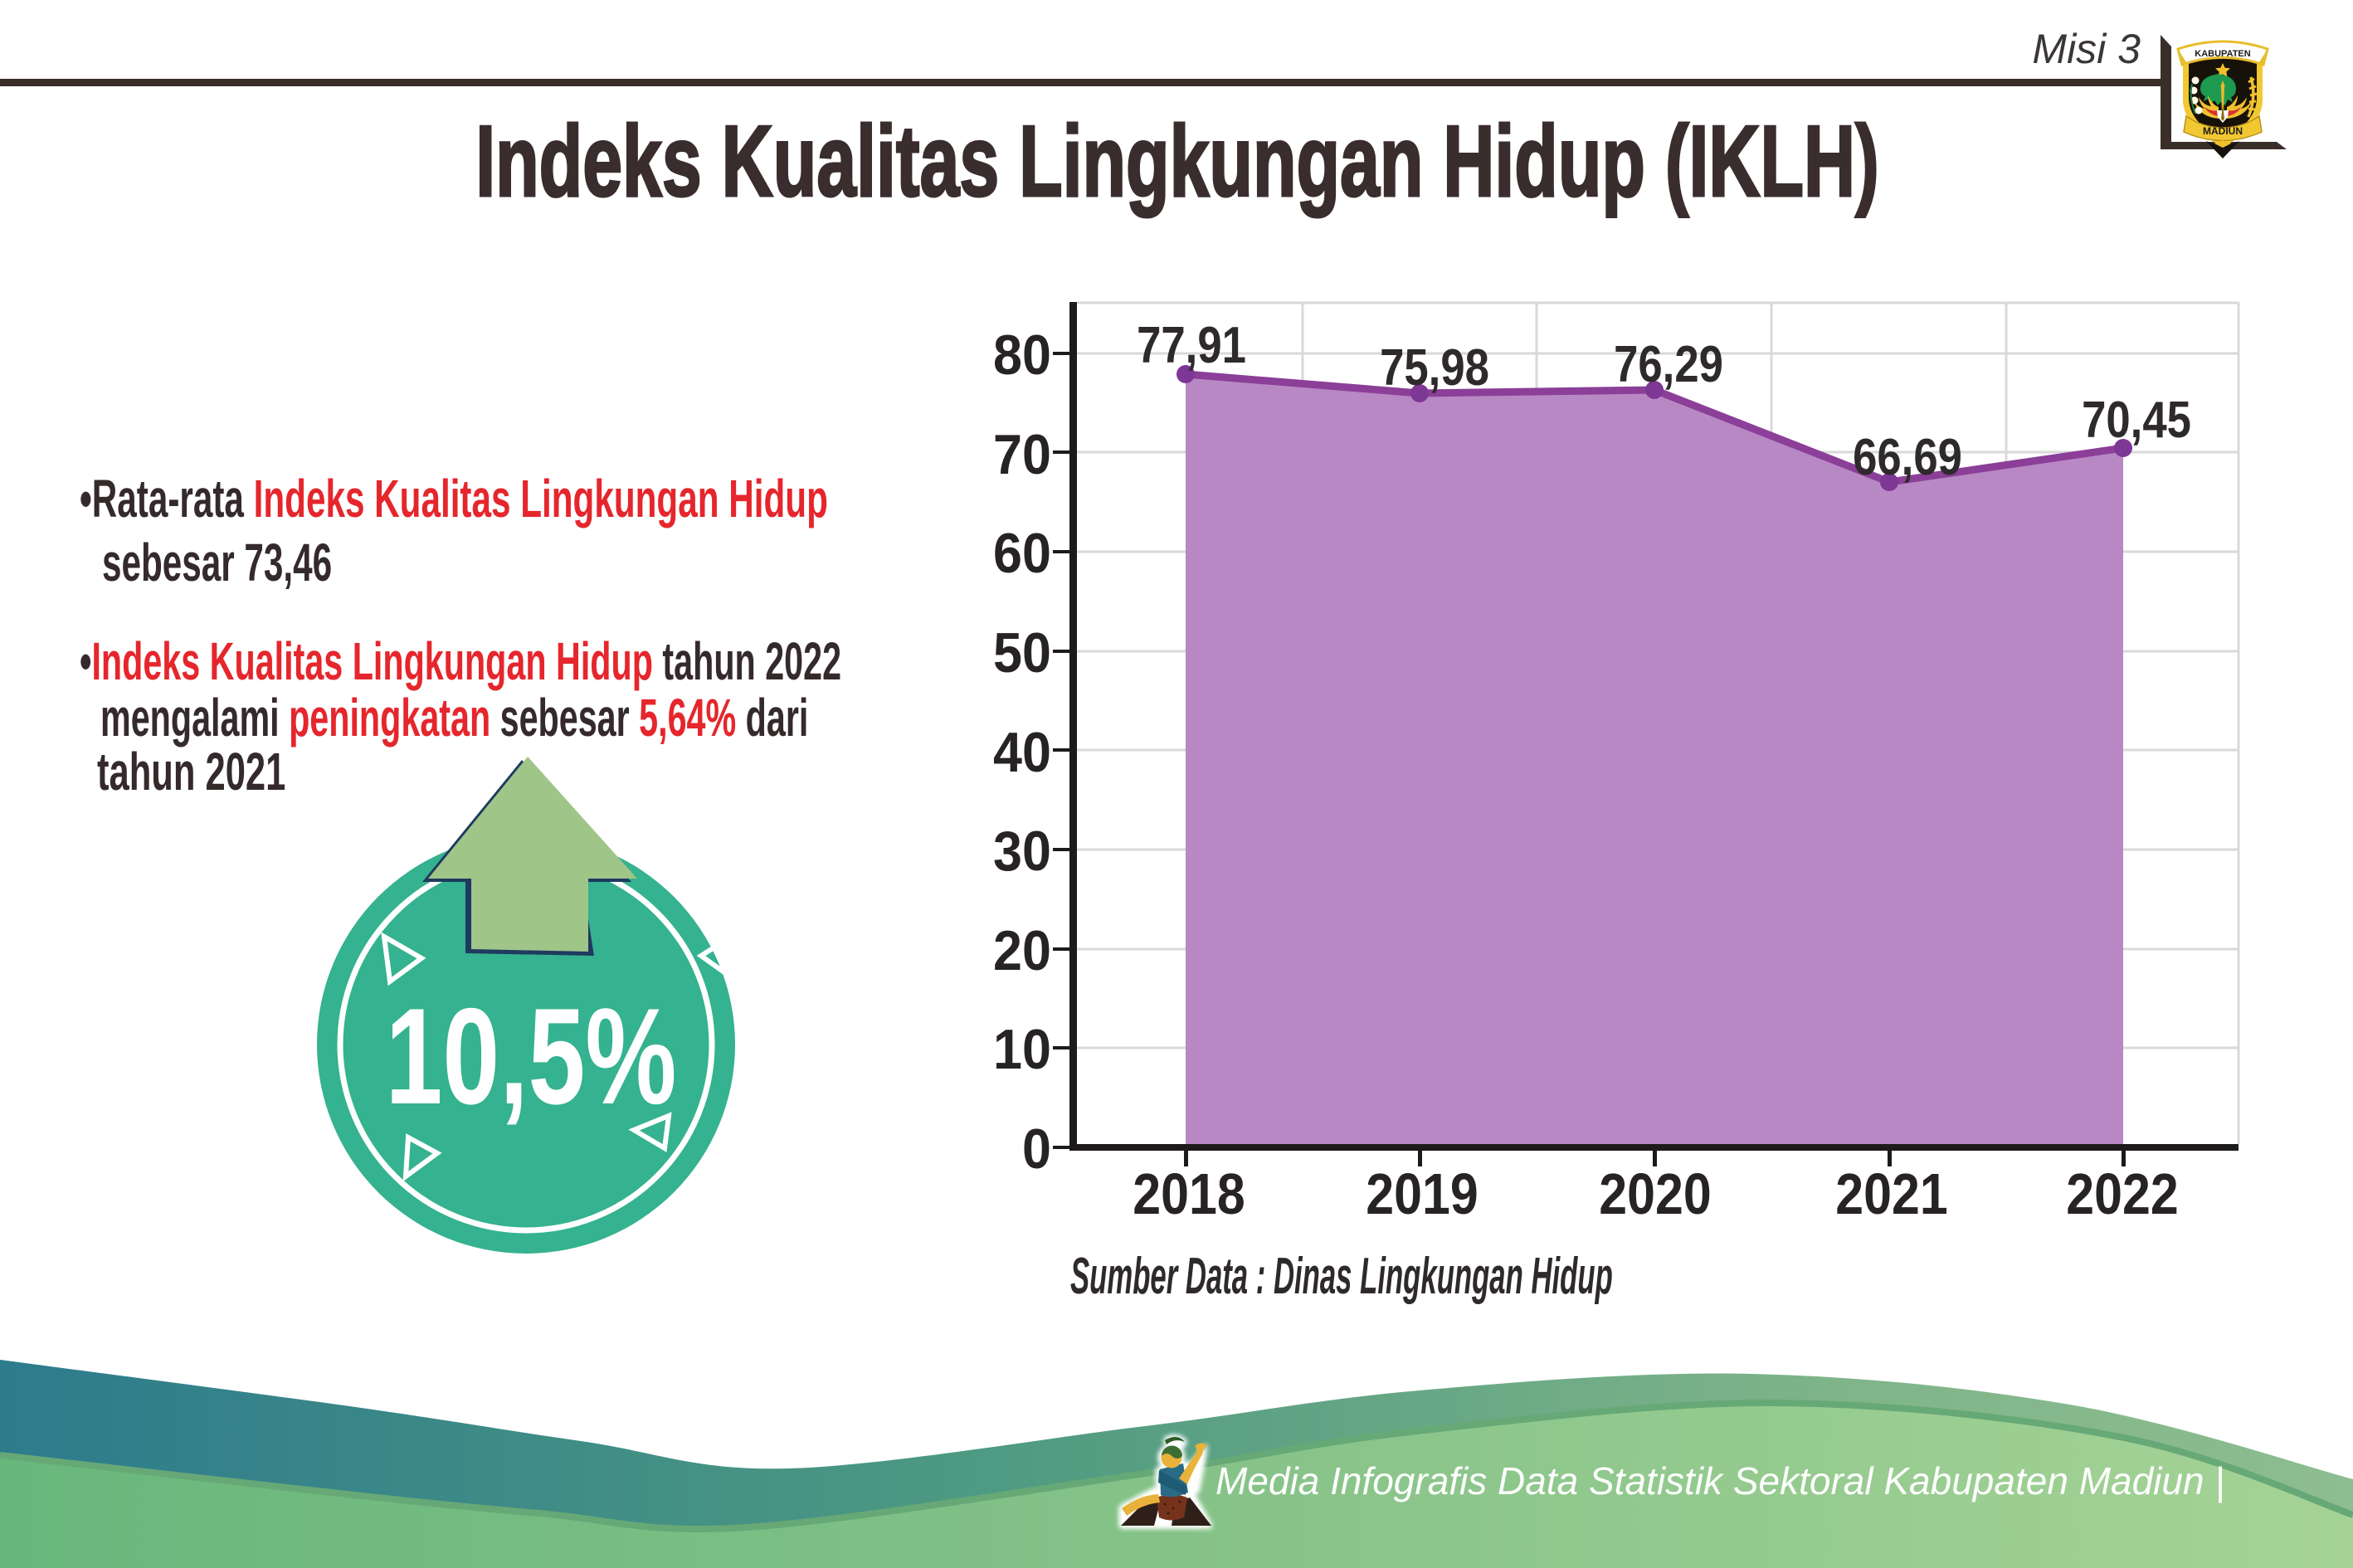  Describe the element at coordinates (1022, 355) in the screenshot. I see `svg-text: 80` at that location.